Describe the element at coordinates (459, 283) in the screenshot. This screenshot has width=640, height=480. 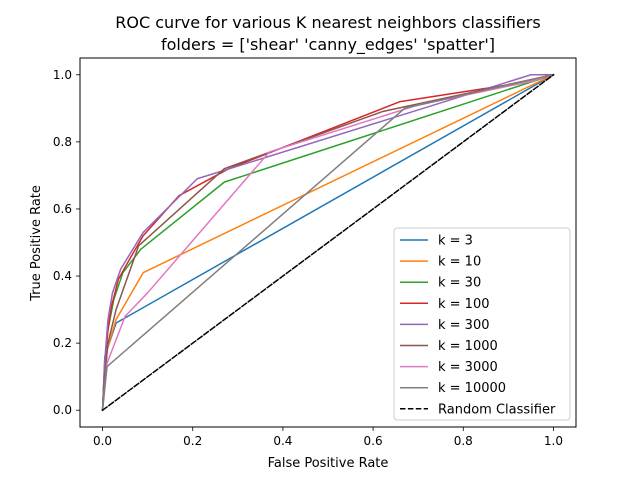
I see `legend-label: k = 30` at that location.